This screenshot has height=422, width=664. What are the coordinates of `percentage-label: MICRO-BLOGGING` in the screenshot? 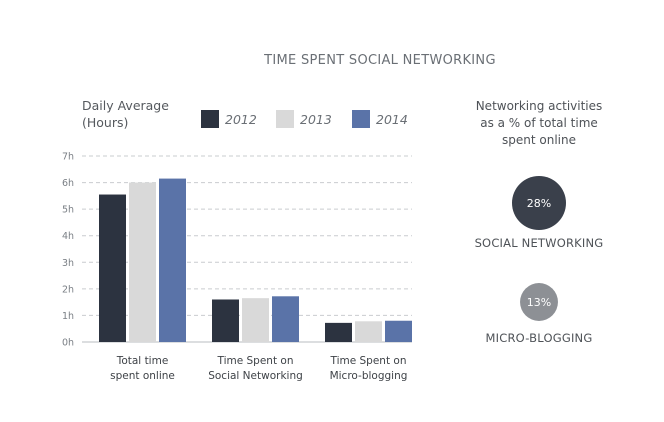 It's located at (539, 338).